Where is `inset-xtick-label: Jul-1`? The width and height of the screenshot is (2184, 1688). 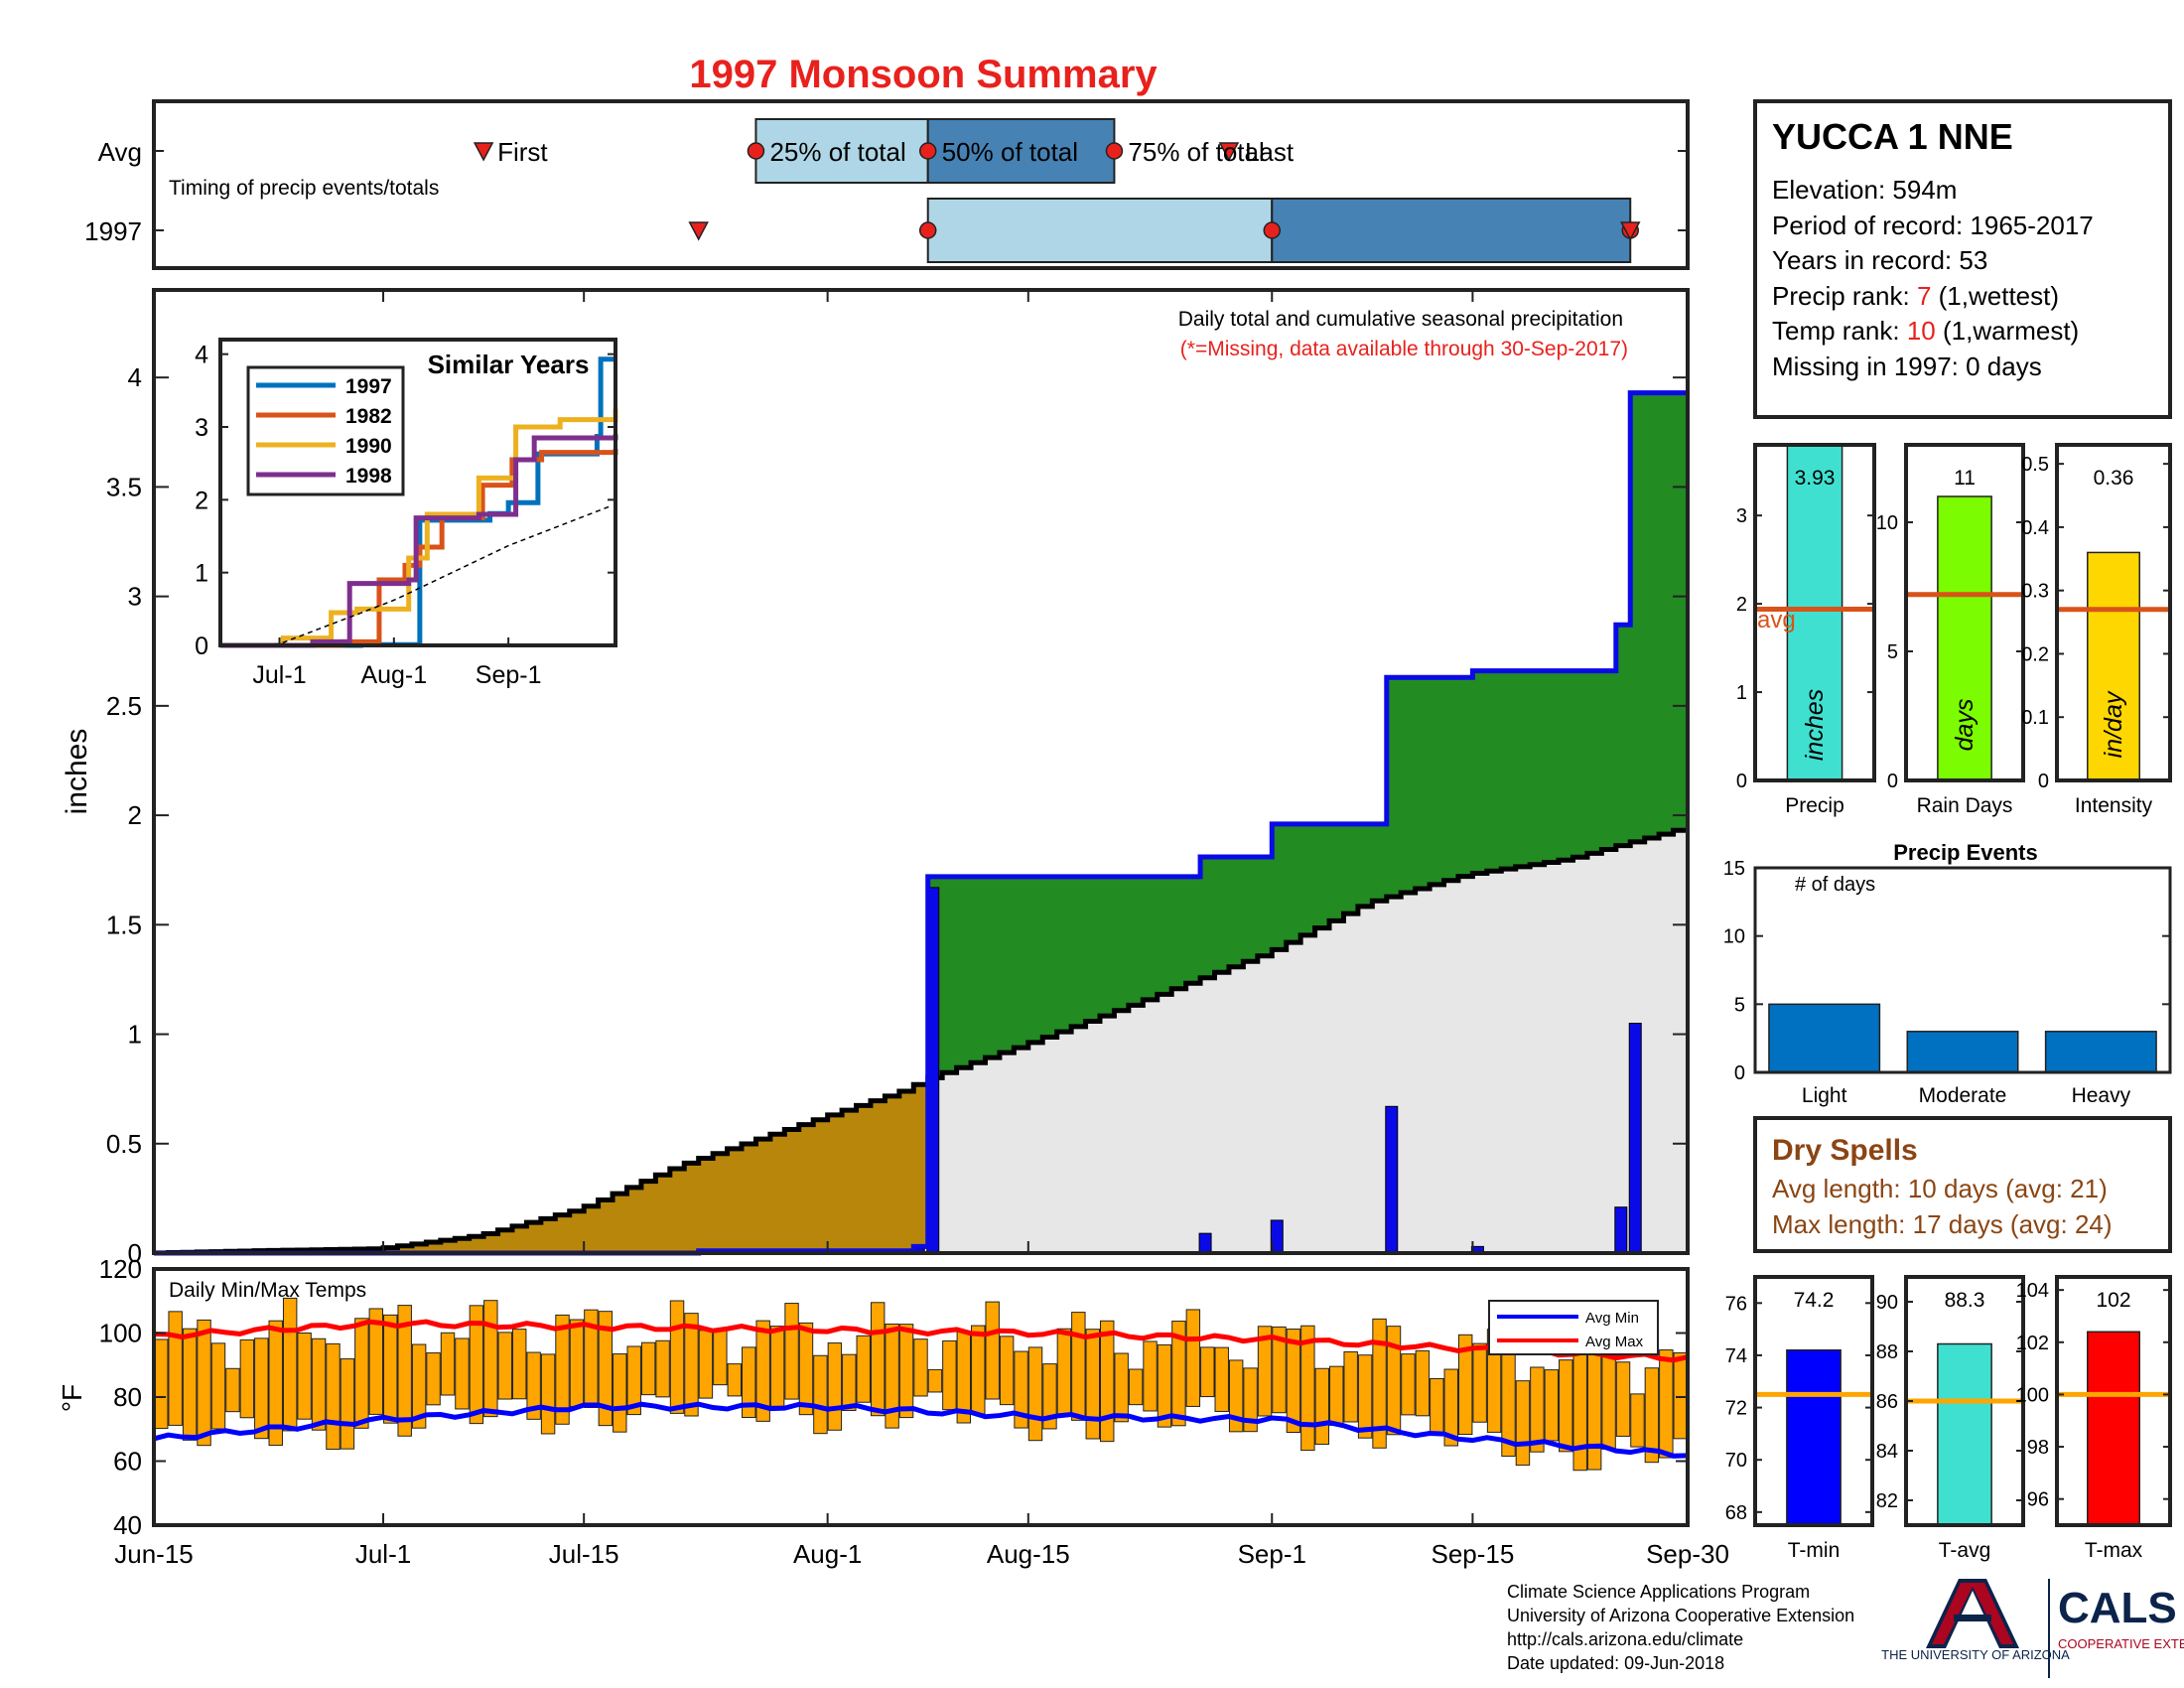 inset-xtick-label: Jul-1 is located at coordinates (279, 675).